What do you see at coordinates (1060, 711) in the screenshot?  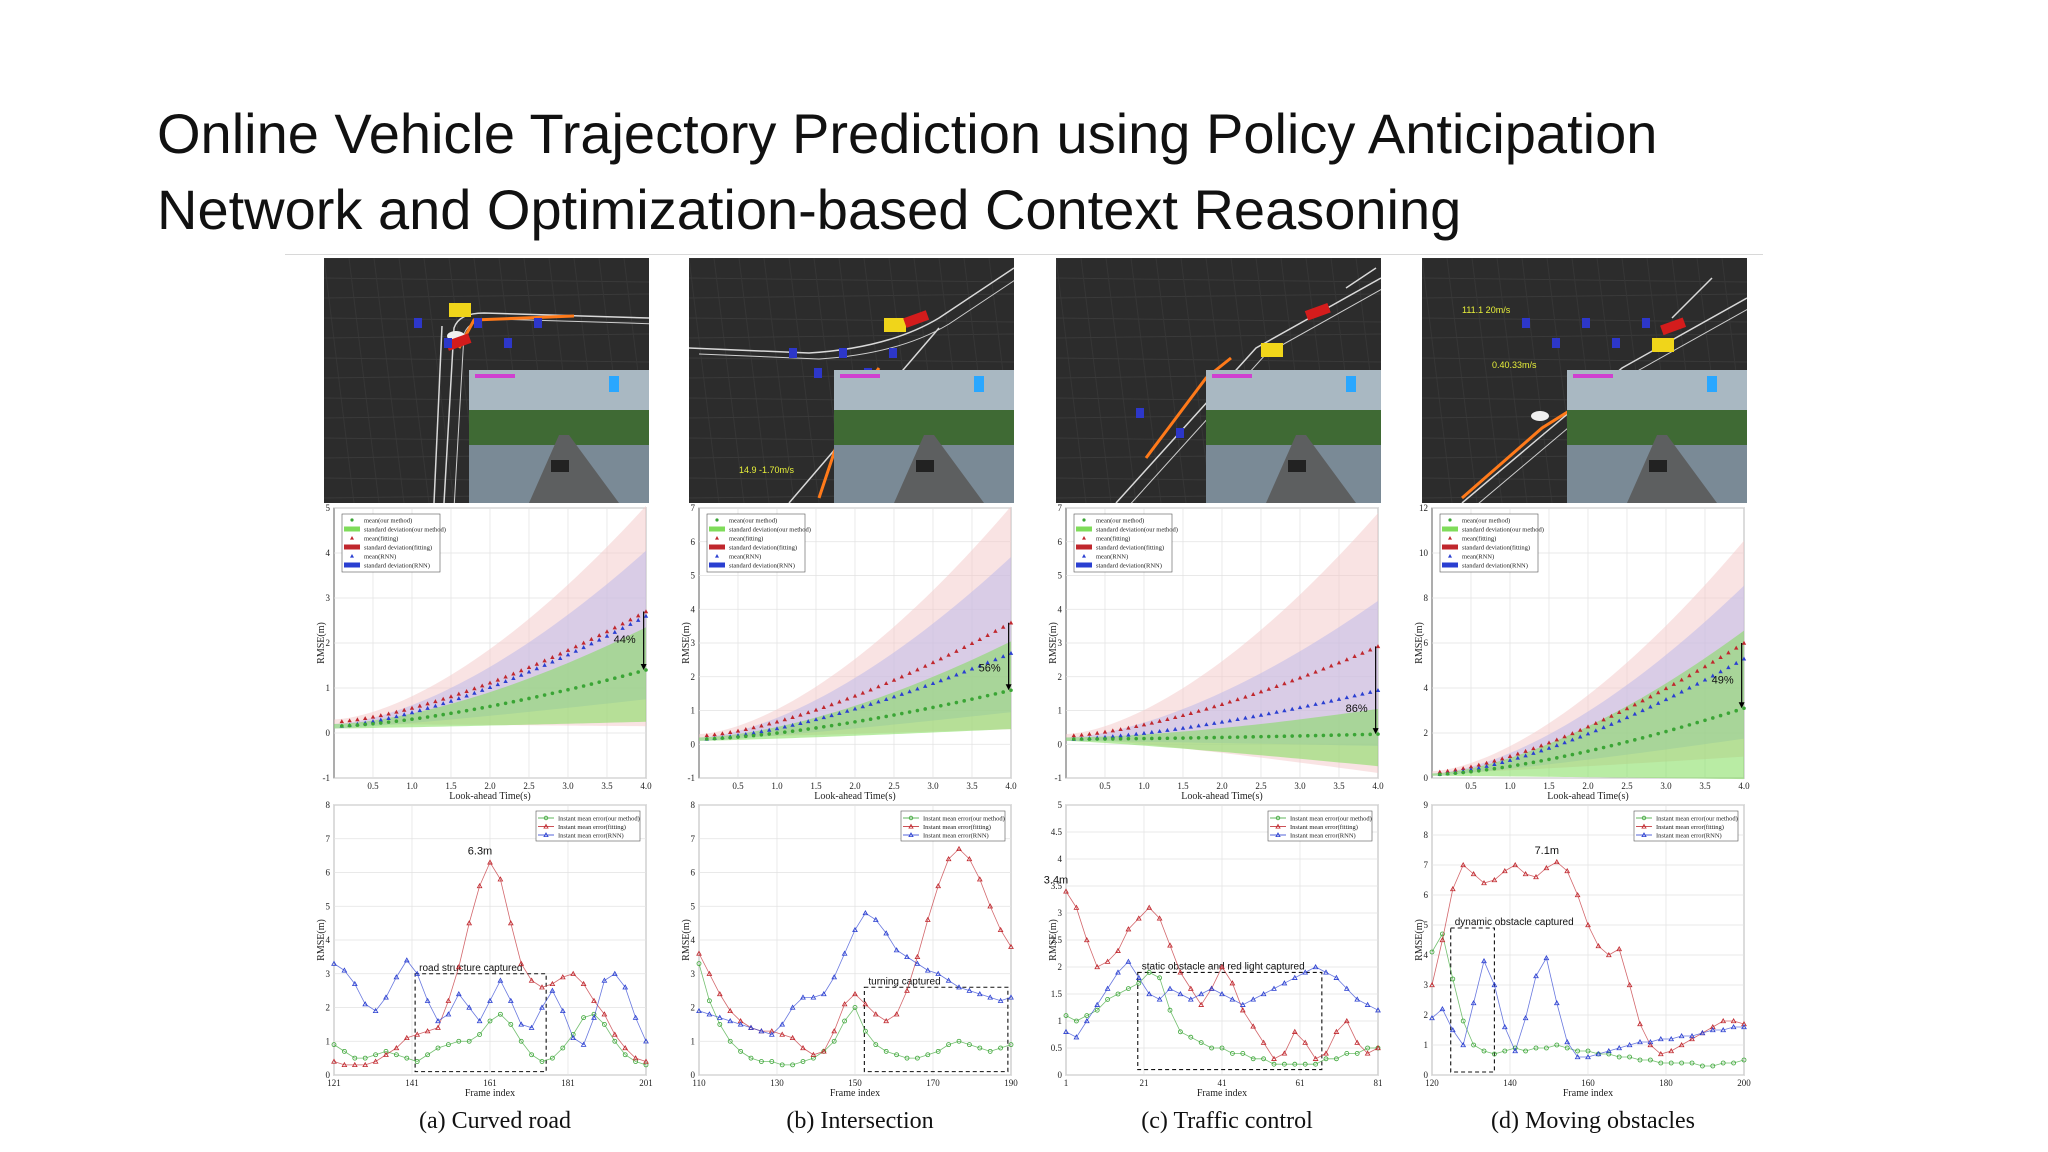 I see `y-tick-label: 1` at bounding box center [1060, 711].